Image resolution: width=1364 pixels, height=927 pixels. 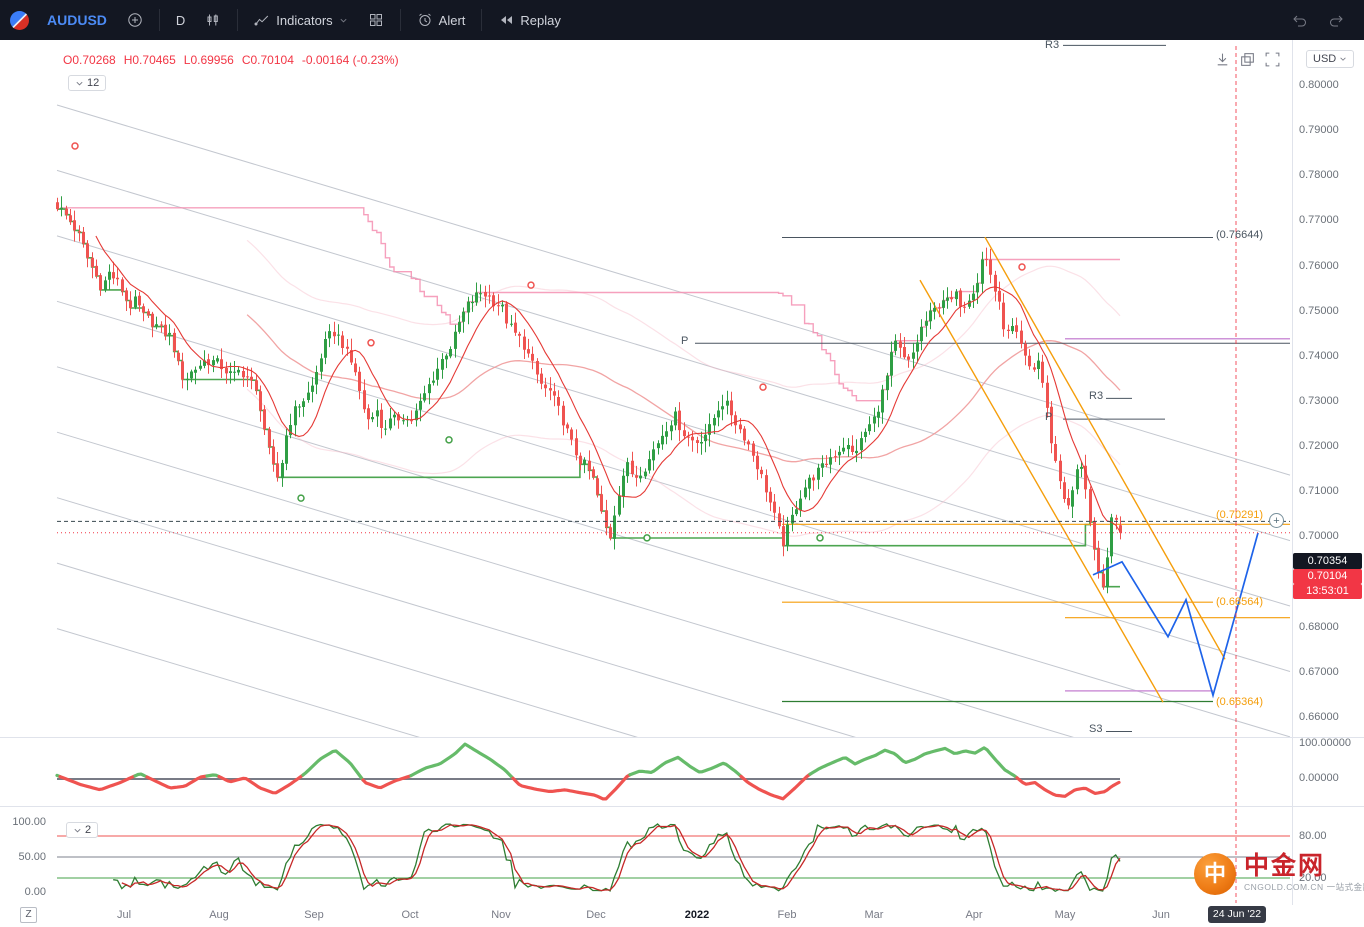 I want to click on stoch-left-scale-label: 50.00, so click(x=32, y=857).